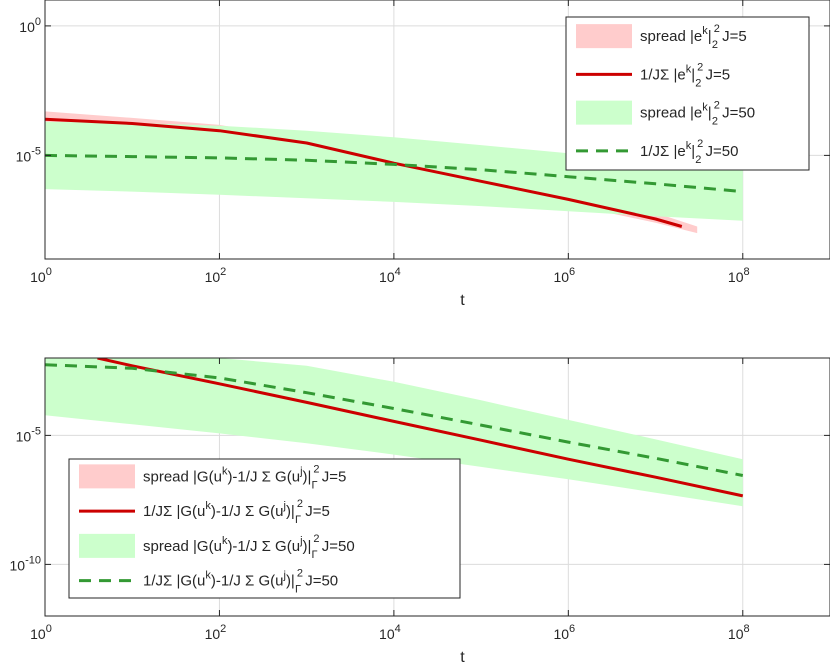 This screenshot has width=830, height=669. I want to click on y-tick-label: 10⁻¹⁰, so click(25, 563).